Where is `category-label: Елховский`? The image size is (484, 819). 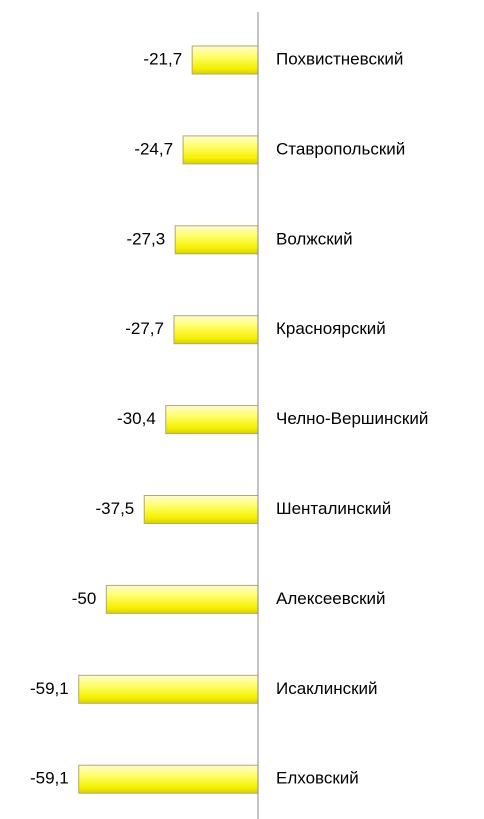
category-label: Елховский is located at coordinates (317, 778).